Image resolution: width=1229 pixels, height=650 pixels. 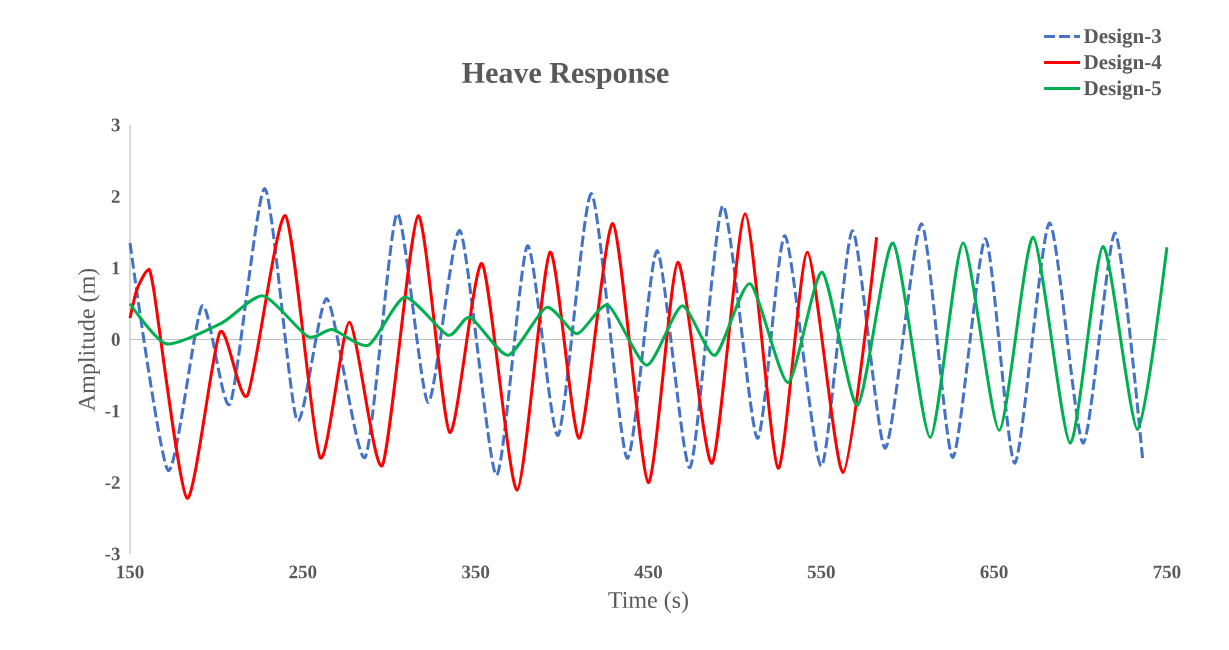 What do you see at coordinates (994, 572) in the screenshot?
I see `x-tick-label: 650` at bounding box center [994, 572].